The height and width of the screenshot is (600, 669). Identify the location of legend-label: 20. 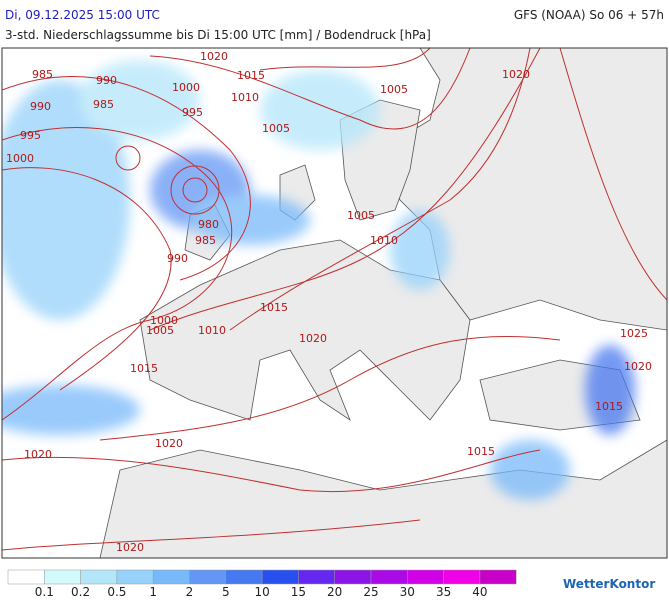
(334, 592).